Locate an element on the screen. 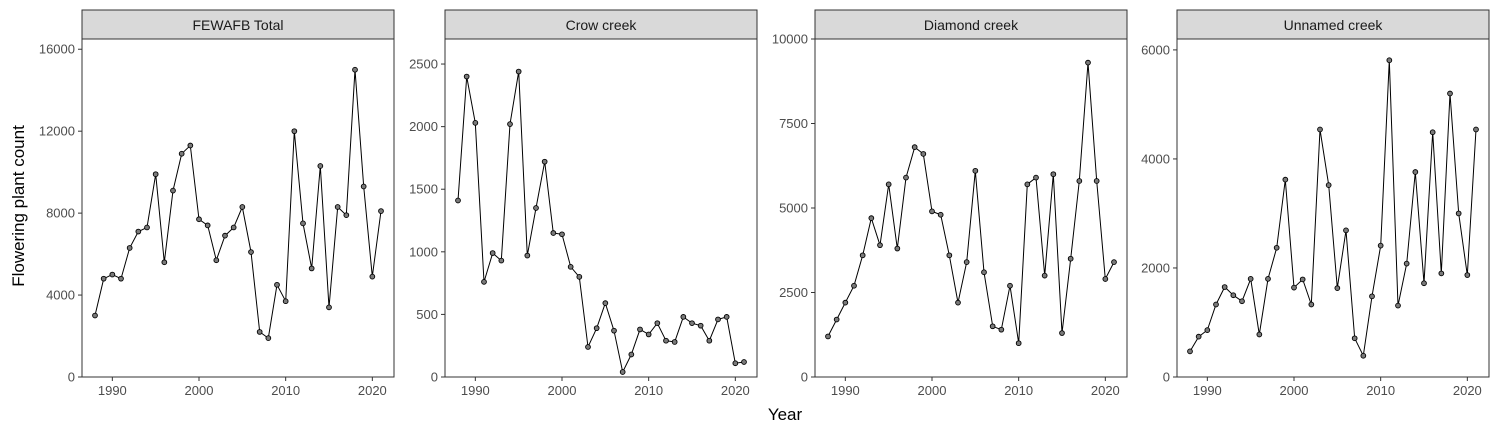 The height and width of the screenshot is (433, 1500). y-tick-label: 5000 is located at coordinates (793, 208).